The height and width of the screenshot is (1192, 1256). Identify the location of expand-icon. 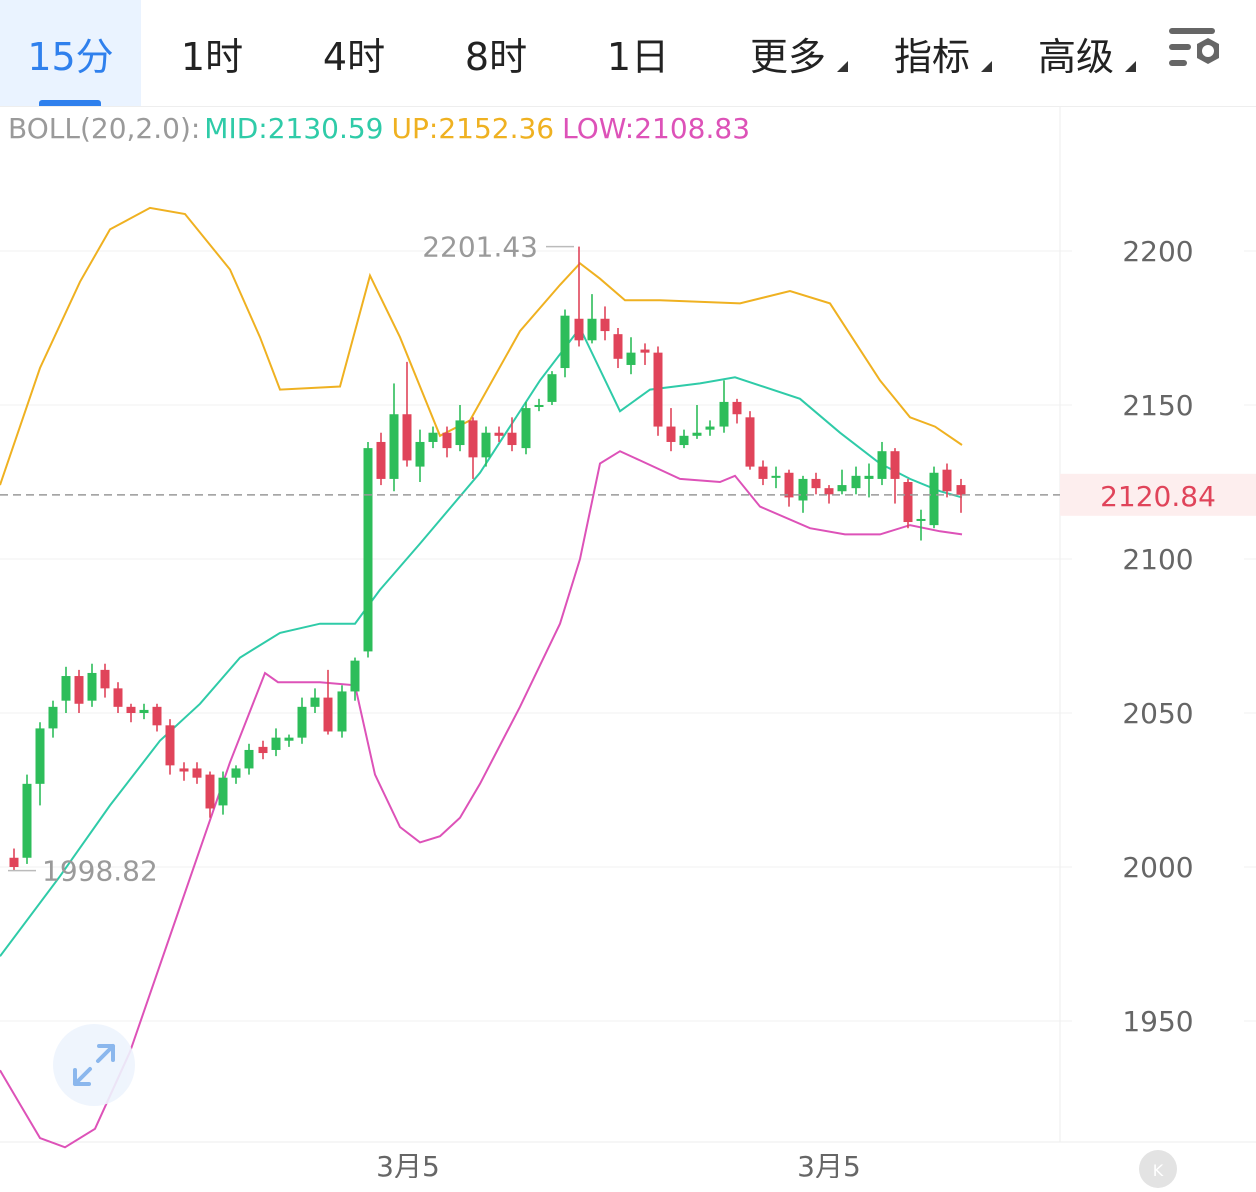
(94, 1065).